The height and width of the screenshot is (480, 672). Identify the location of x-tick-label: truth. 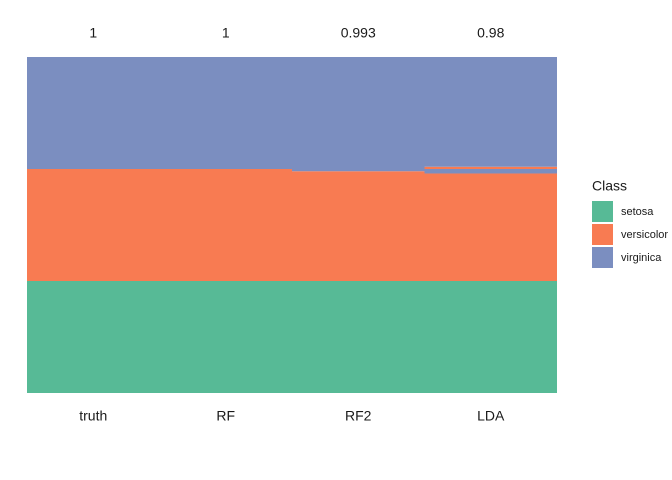
(93, 416).